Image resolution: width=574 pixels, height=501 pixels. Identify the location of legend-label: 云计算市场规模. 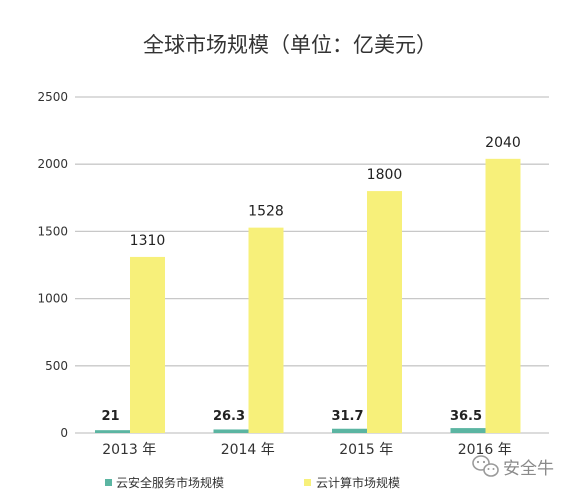
(358, 482).